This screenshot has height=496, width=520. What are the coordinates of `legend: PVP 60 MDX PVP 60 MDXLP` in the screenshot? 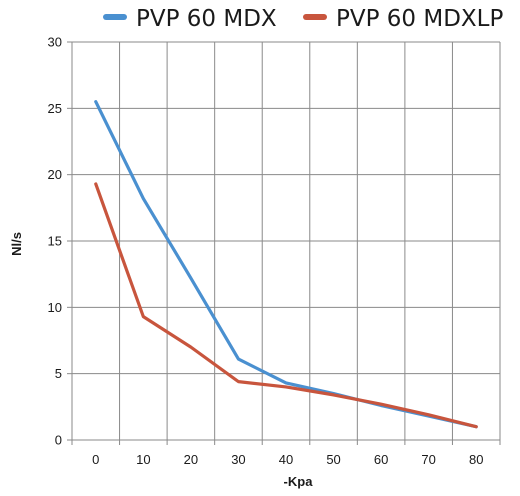 It's located at (303, 19).